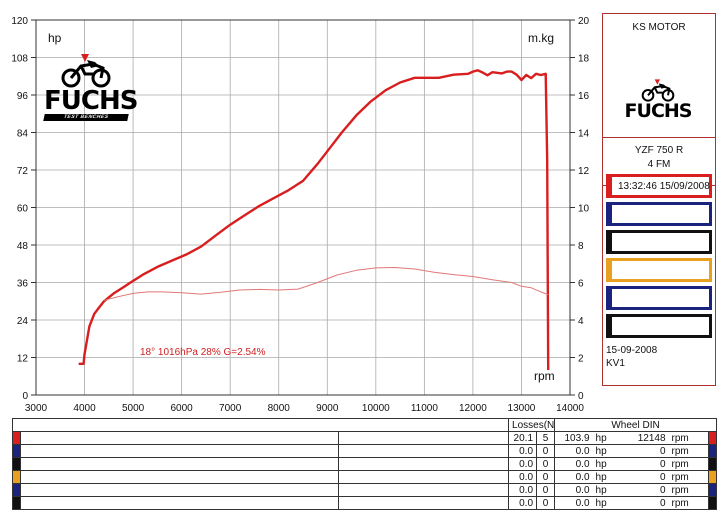 The width and height of the screenshot is (728, 532). I want to click on y-tick-label-left: 120, so click(19, 21).